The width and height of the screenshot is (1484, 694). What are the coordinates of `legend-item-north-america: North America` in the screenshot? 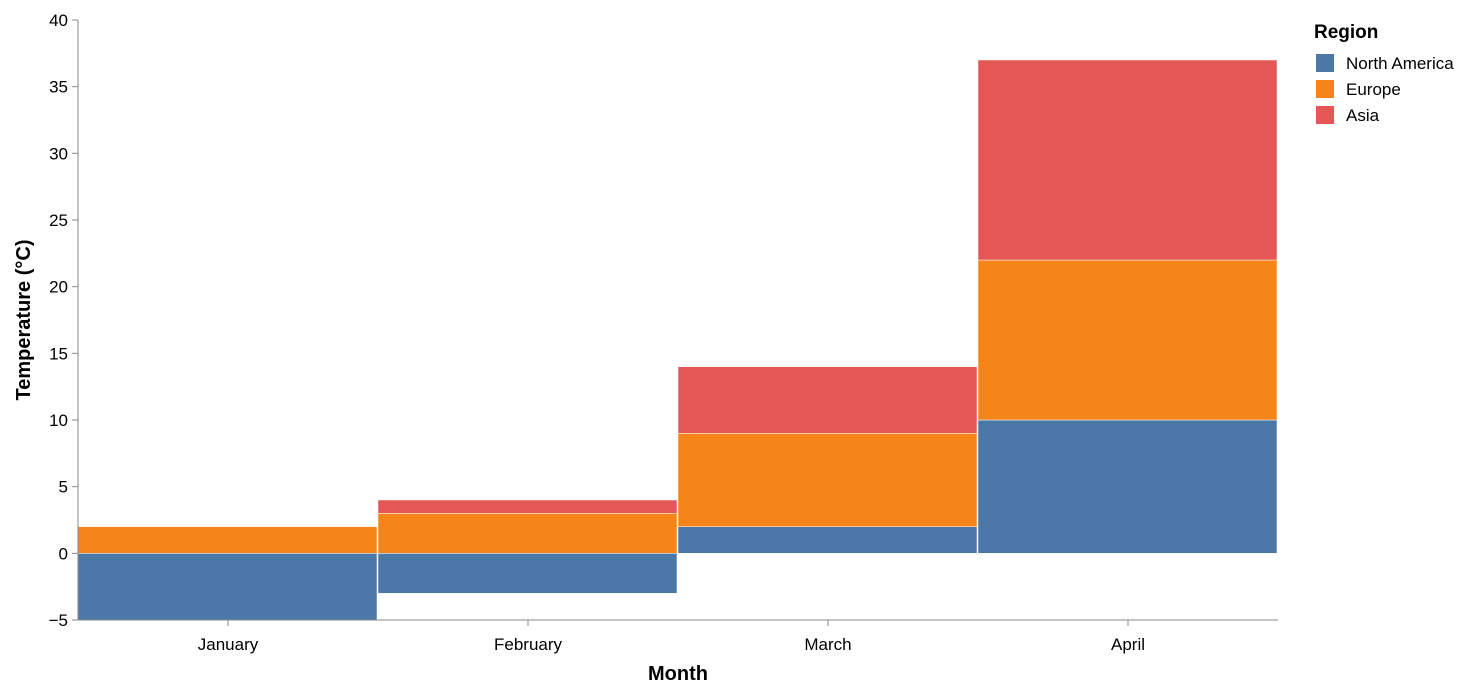 It's located at (1385, 63).